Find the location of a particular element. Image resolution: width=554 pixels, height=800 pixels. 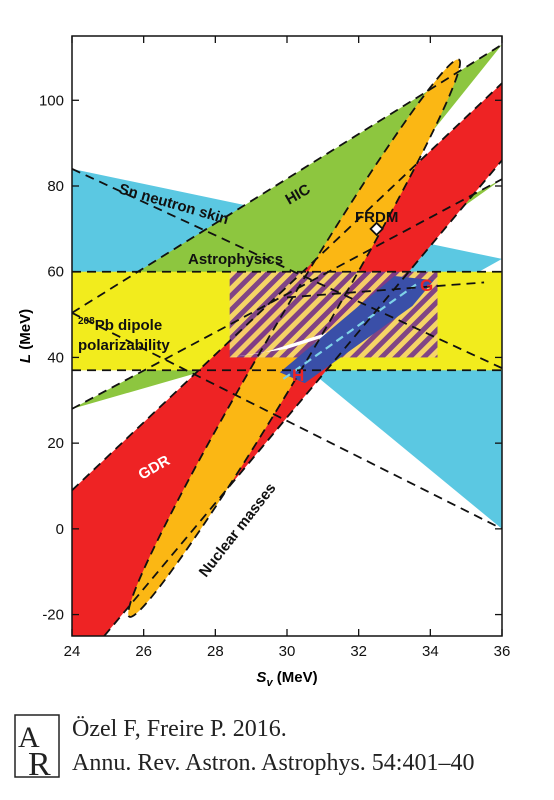

x-axis-title: Sv (MeV) is located at coordinates (286, 679).